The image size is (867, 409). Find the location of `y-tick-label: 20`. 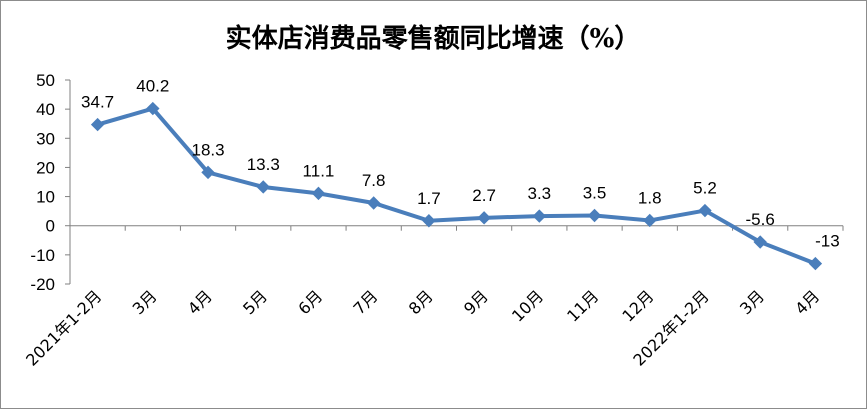

y-tick-label: 20 is located at coordinates (45, 167).